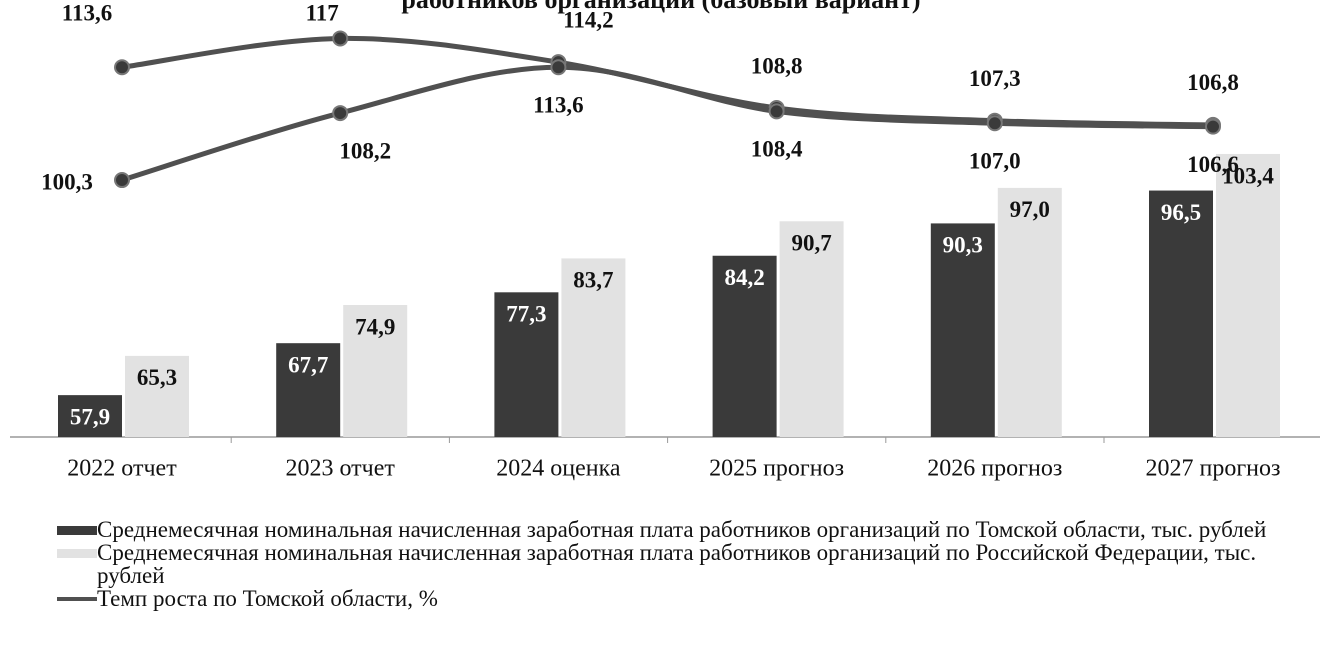 Image resolution: width=1322 pixels, height=650 pixels. Describe the element at coordinates (963, 245) in the screenshot. I see `bar-label: 90,3` at that location.